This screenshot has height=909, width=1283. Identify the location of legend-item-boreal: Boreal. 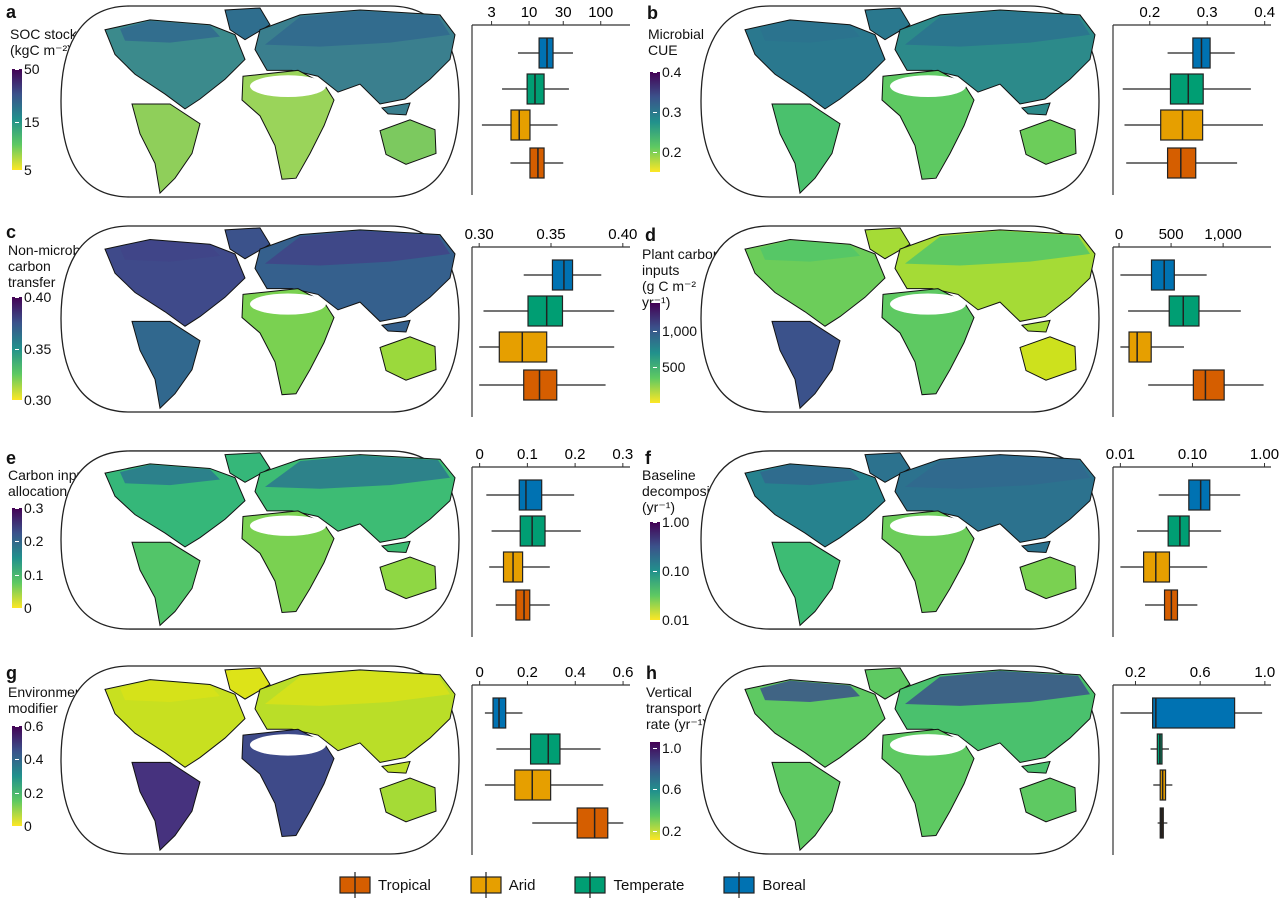
(764, 885).